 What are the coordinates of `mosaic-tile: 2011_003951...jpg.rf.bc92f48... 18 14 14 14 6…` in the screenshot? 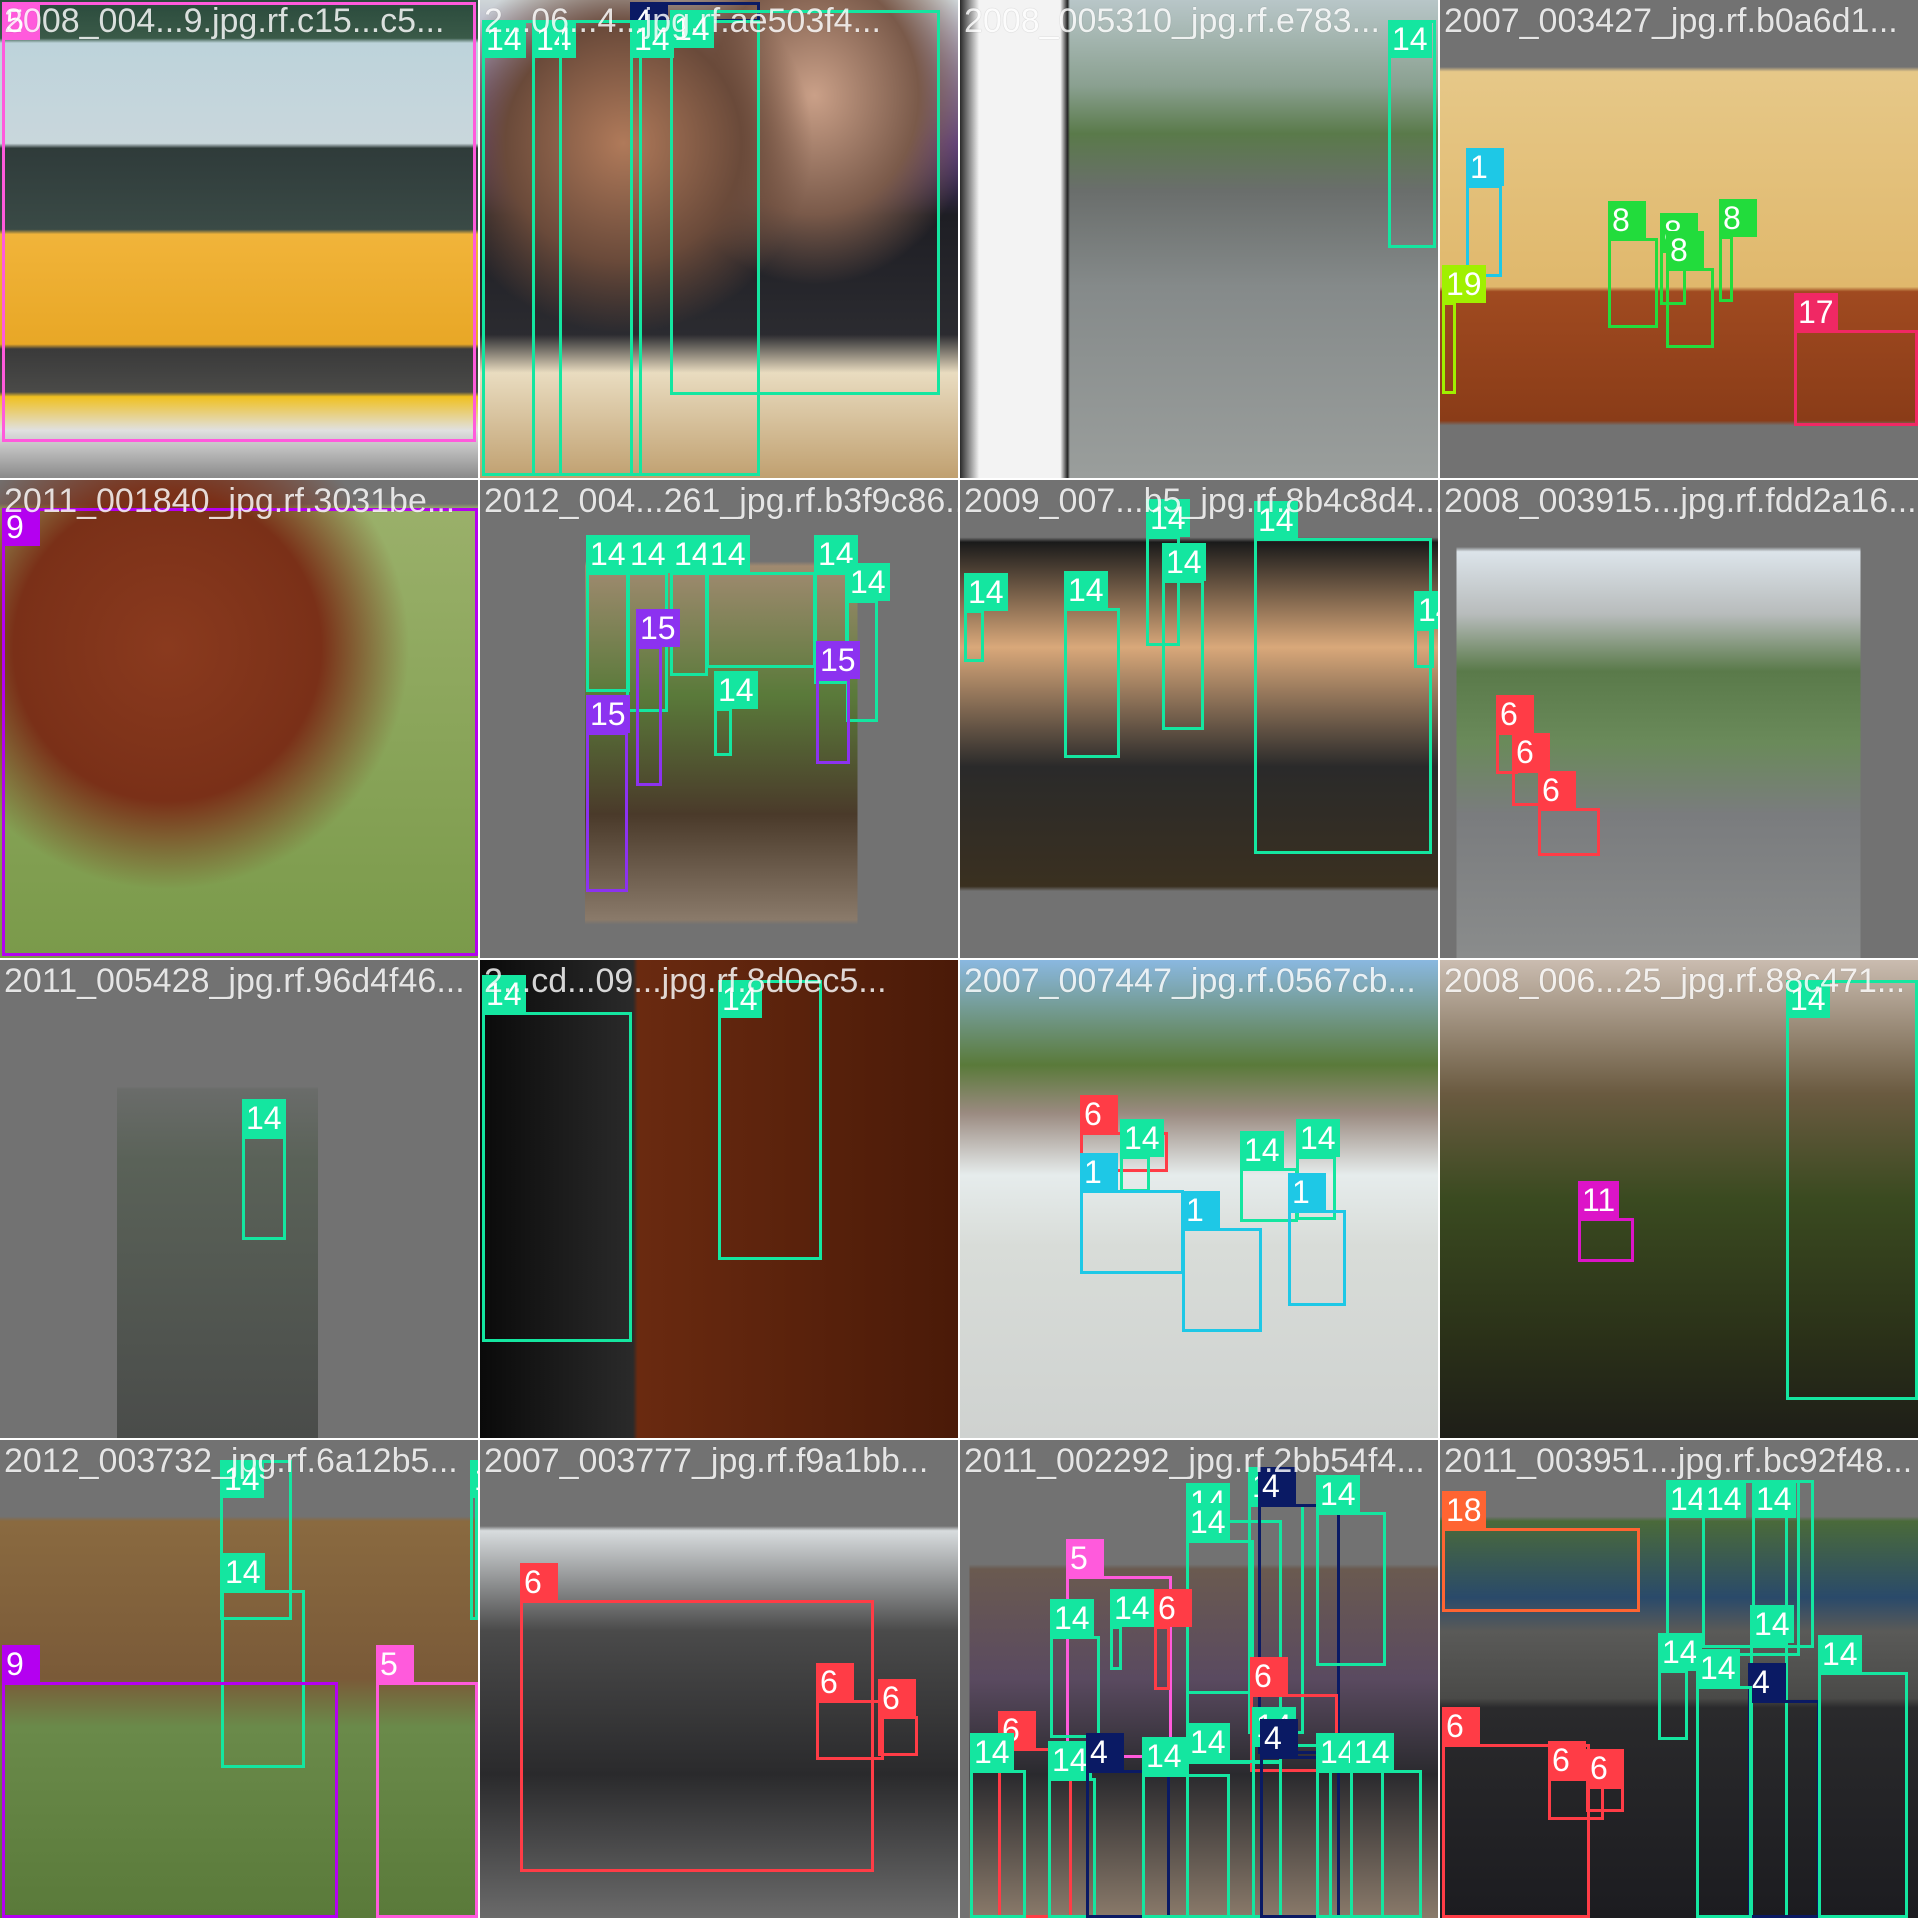 It's located at (1679, 1679).